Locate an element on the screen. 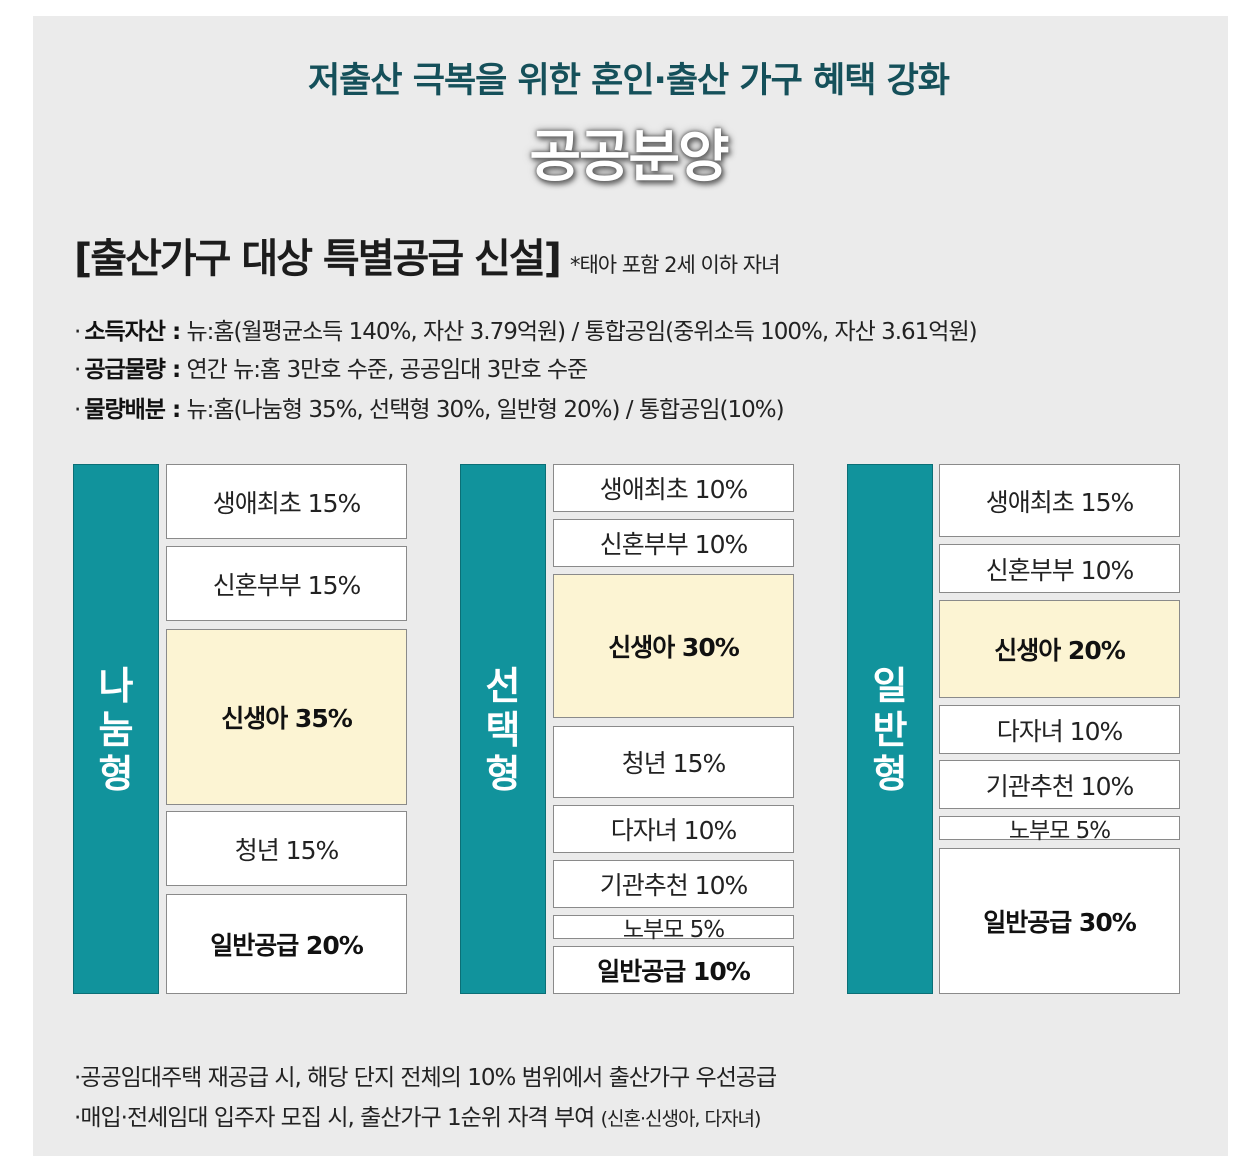 The width and height of the screenshot is (1257, 1170). info-key: 소득자산 : is located at coordinates (132, 332).